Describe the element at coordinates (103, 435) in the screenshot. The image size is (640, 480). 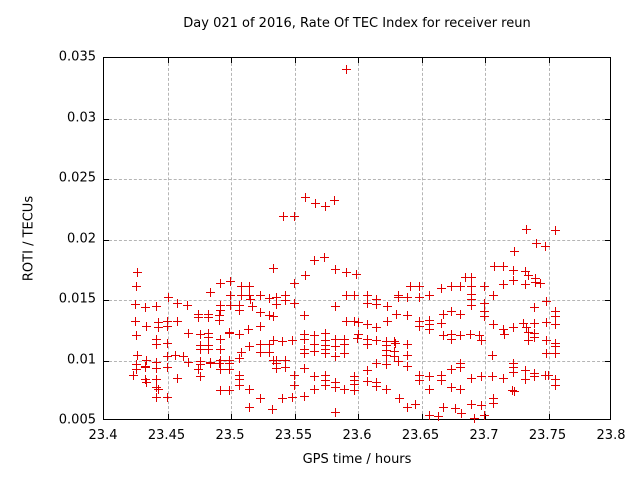
I see `x-tick-label: 23.4` at that location.